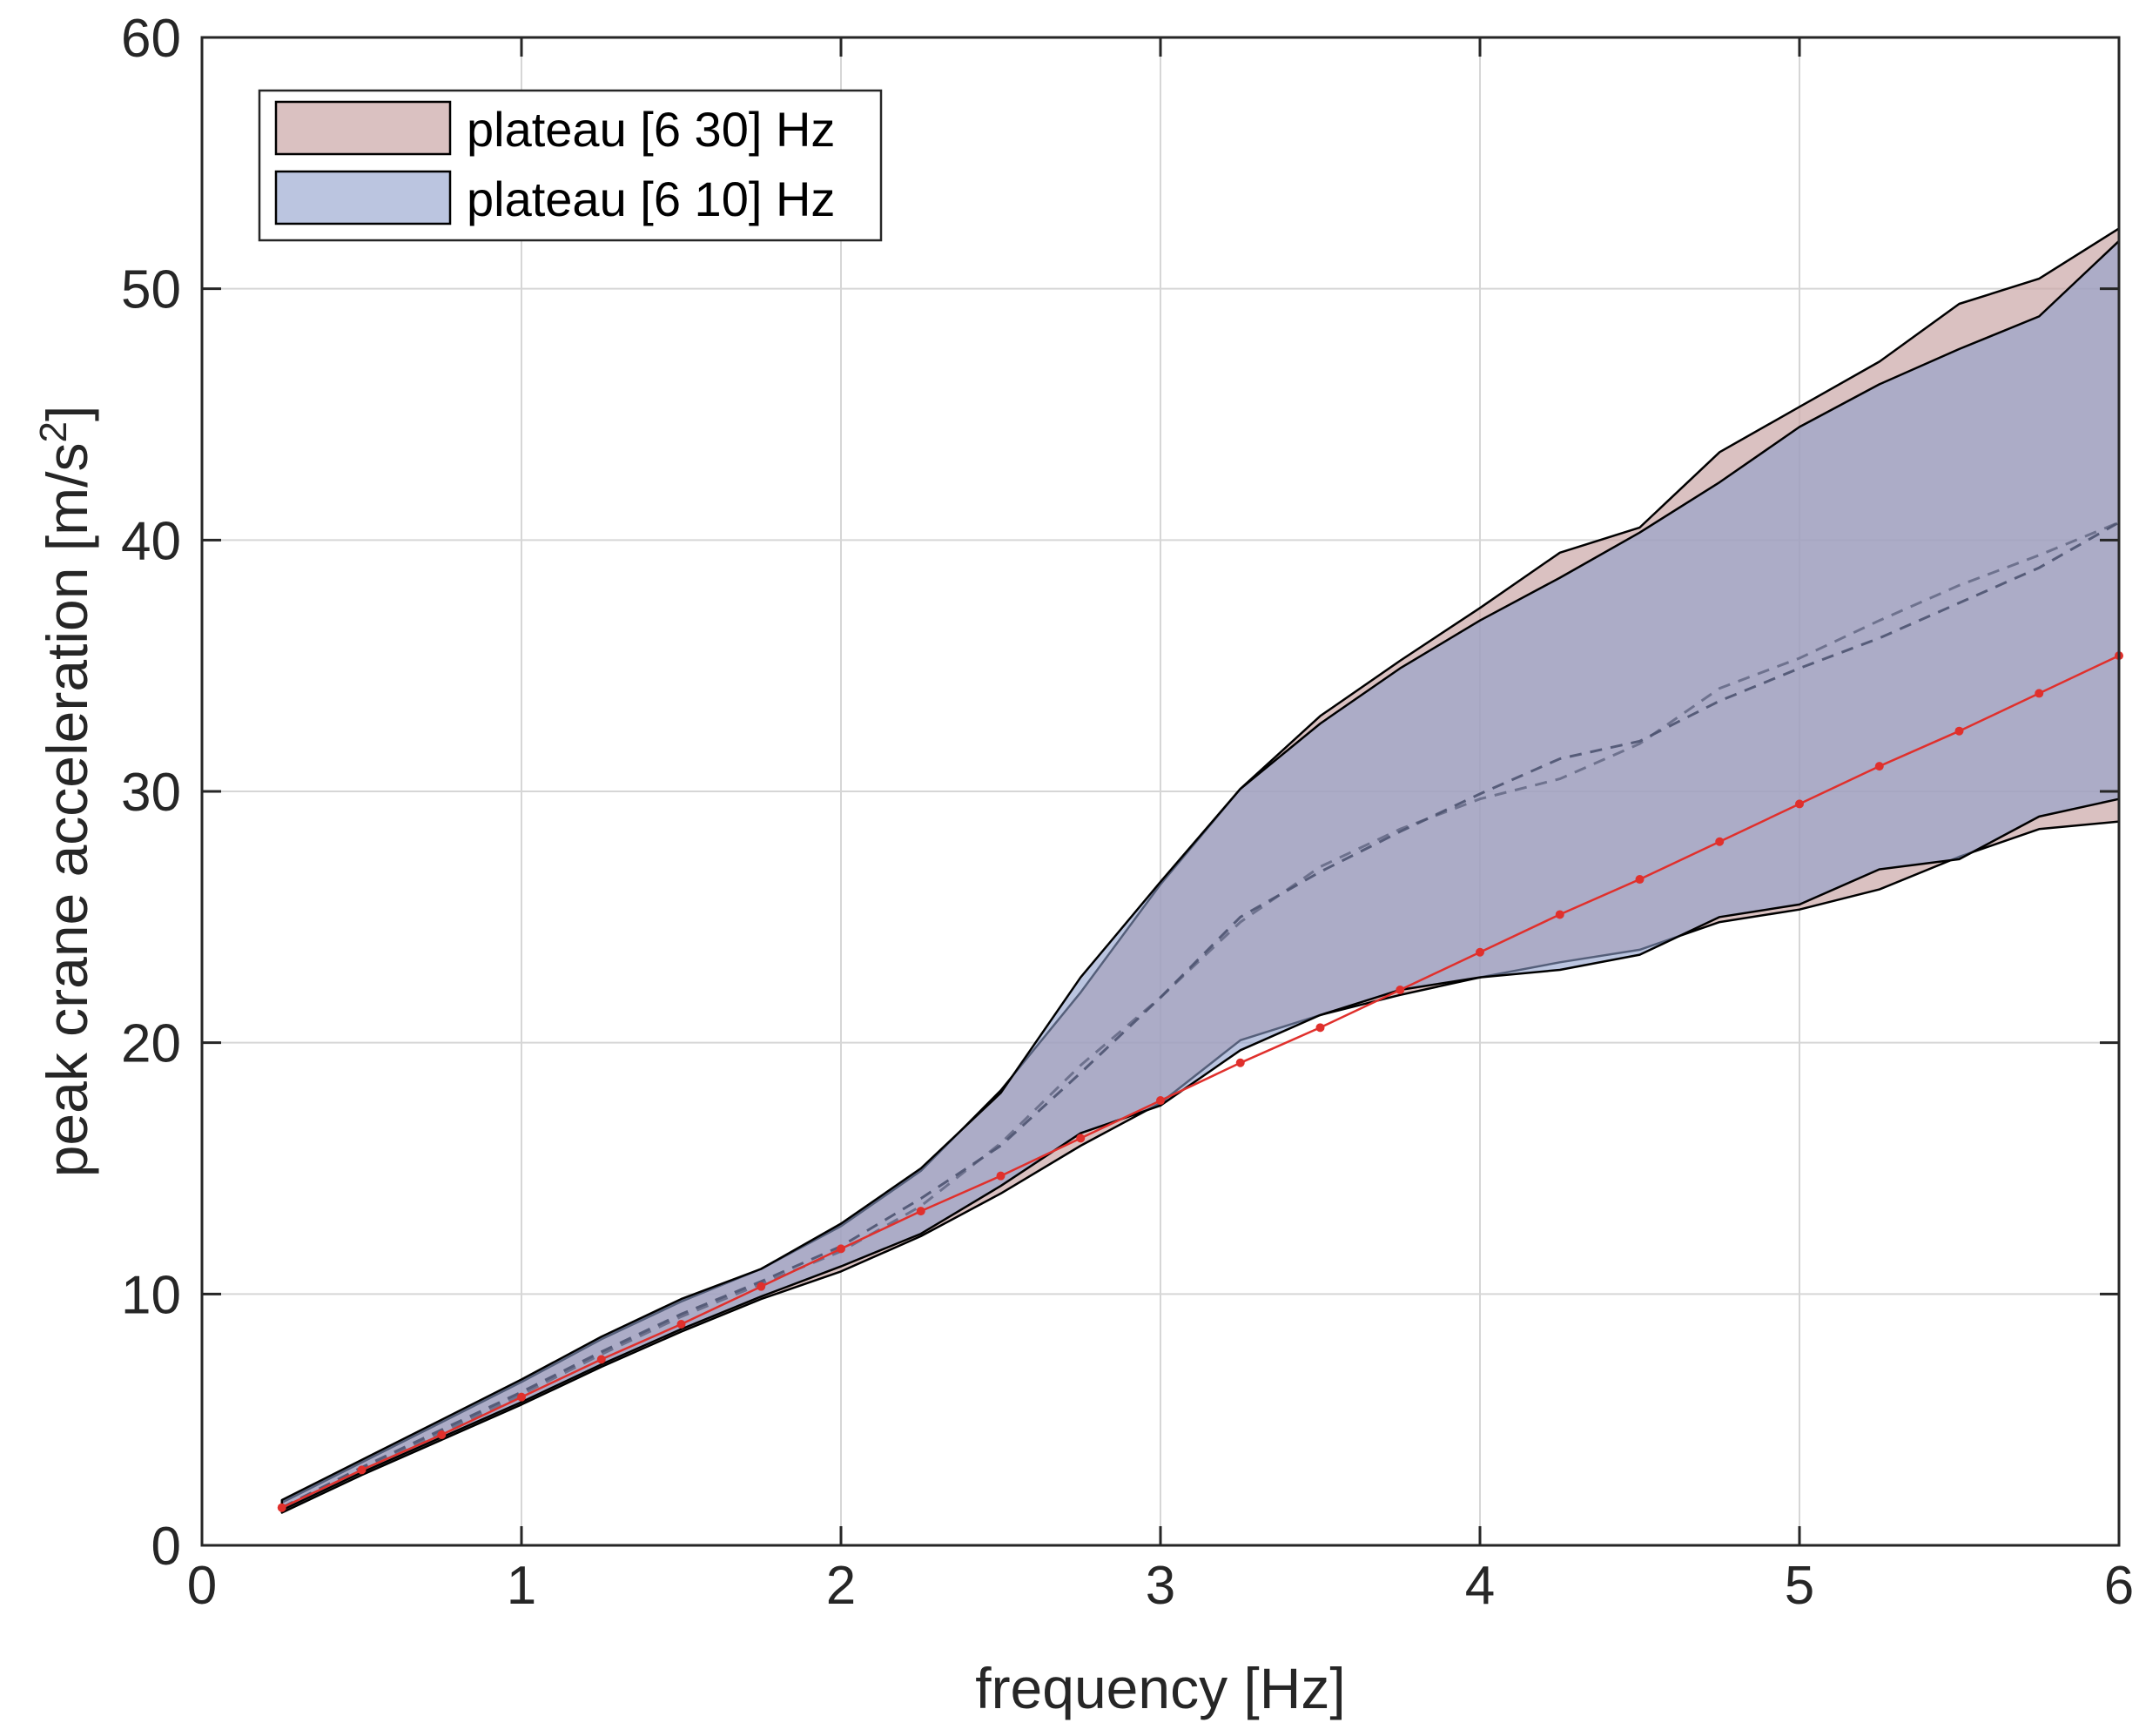 This screenshot has height=1736, width=2139. What do you see at coordinates (1799, 1586) in the screenshot?
I see `x-tick-label: 5` at bounding box center [1799, 1586].